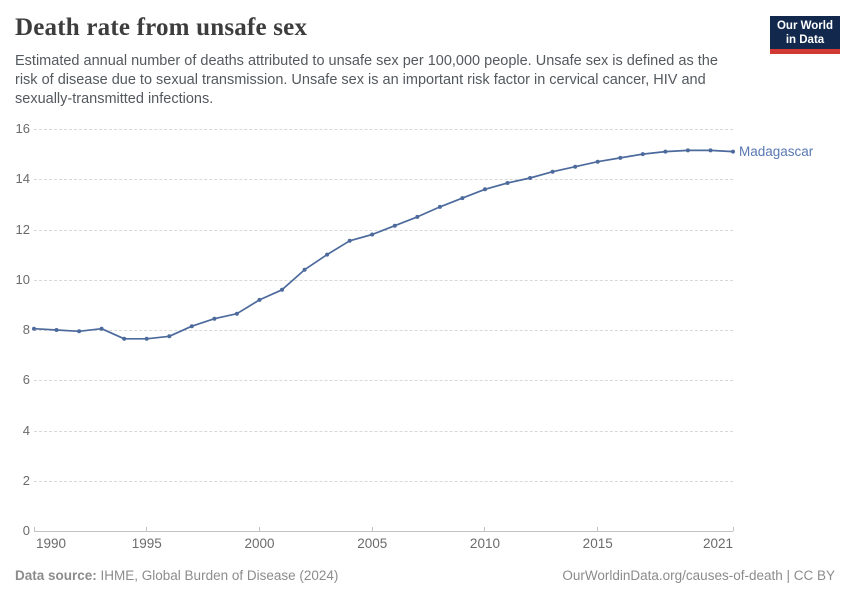 The width and height of the screenshot is (850, 600). Describe the element at coordinates (51, 543) in the screenshot. I see `x-tick-label: 1990` at that location.